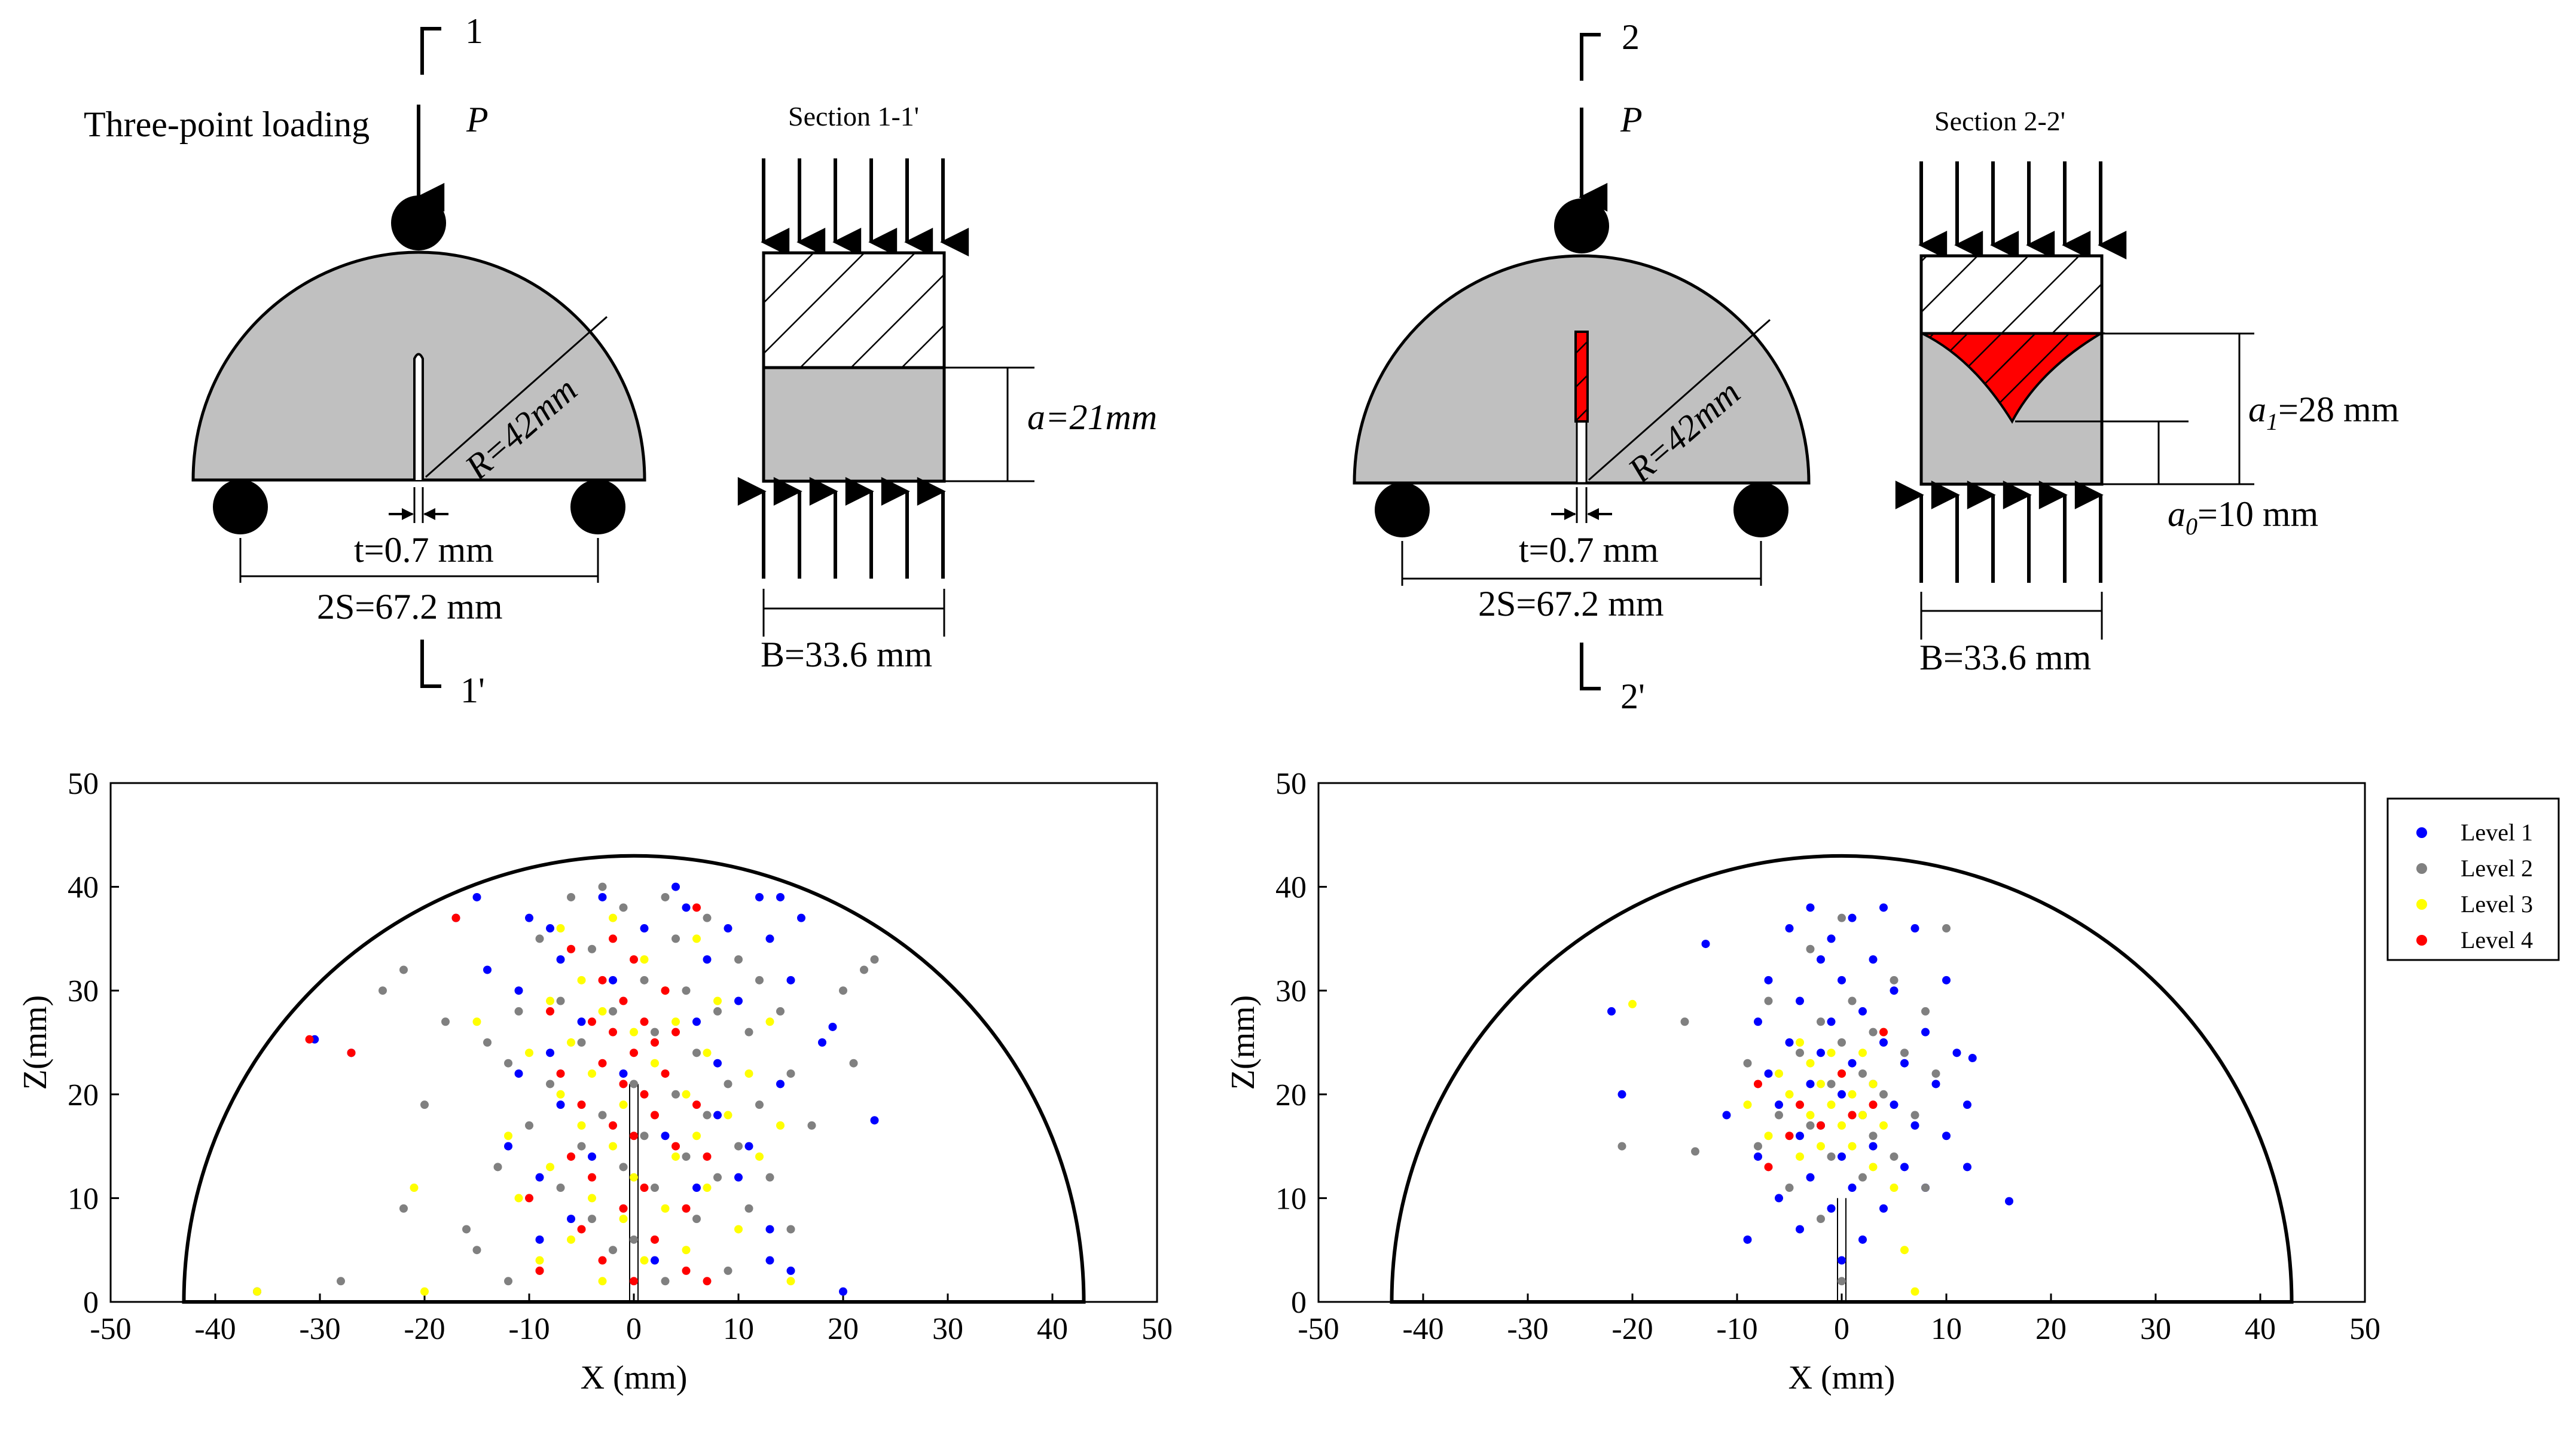 This screenshot has width=2576, height=1434. What do you see at coordinates (846, 654) in the screenshot?
I see `section-1-width-label: B=33.6 mm` at bounding box center [846, 654].